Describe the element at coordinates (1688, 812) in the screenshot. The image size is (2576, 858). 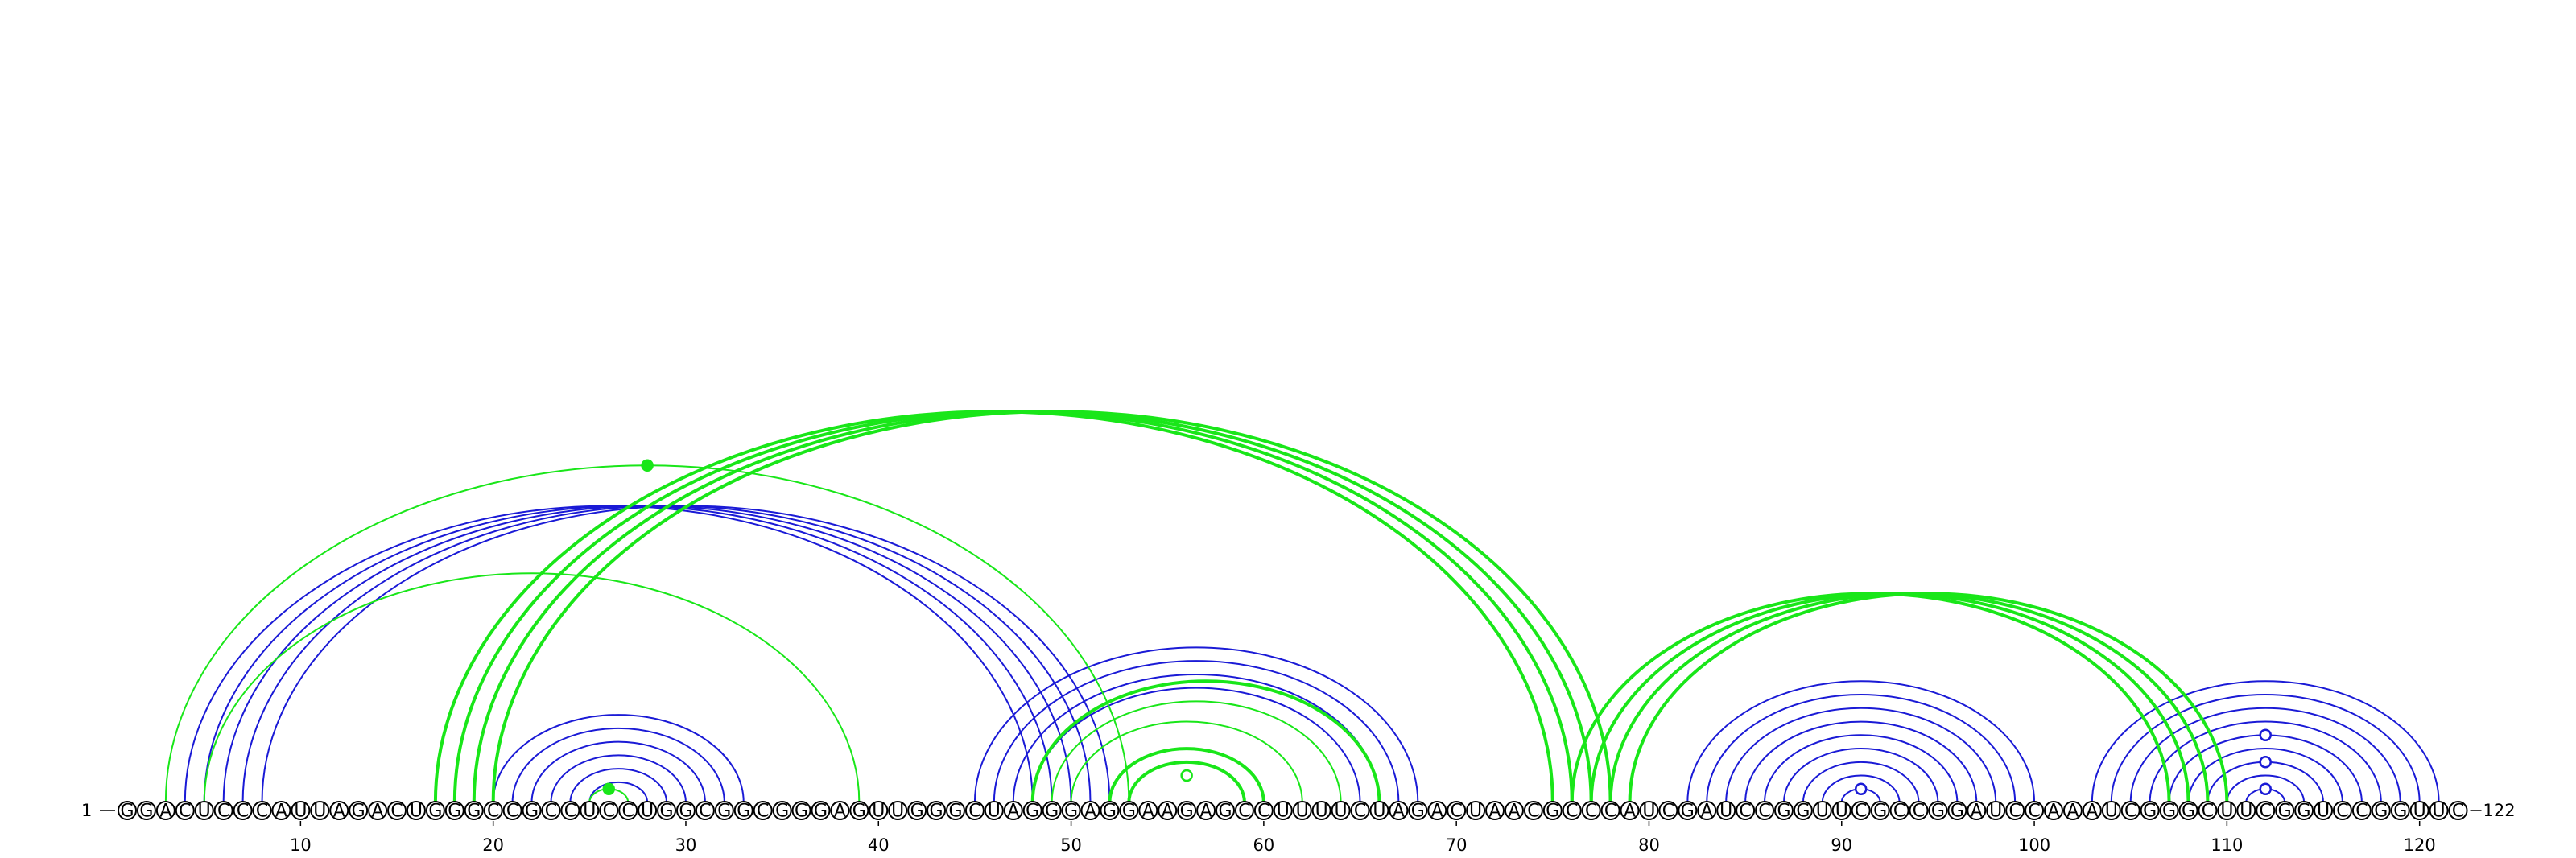
I see `nucleotide-82: G` at that location.